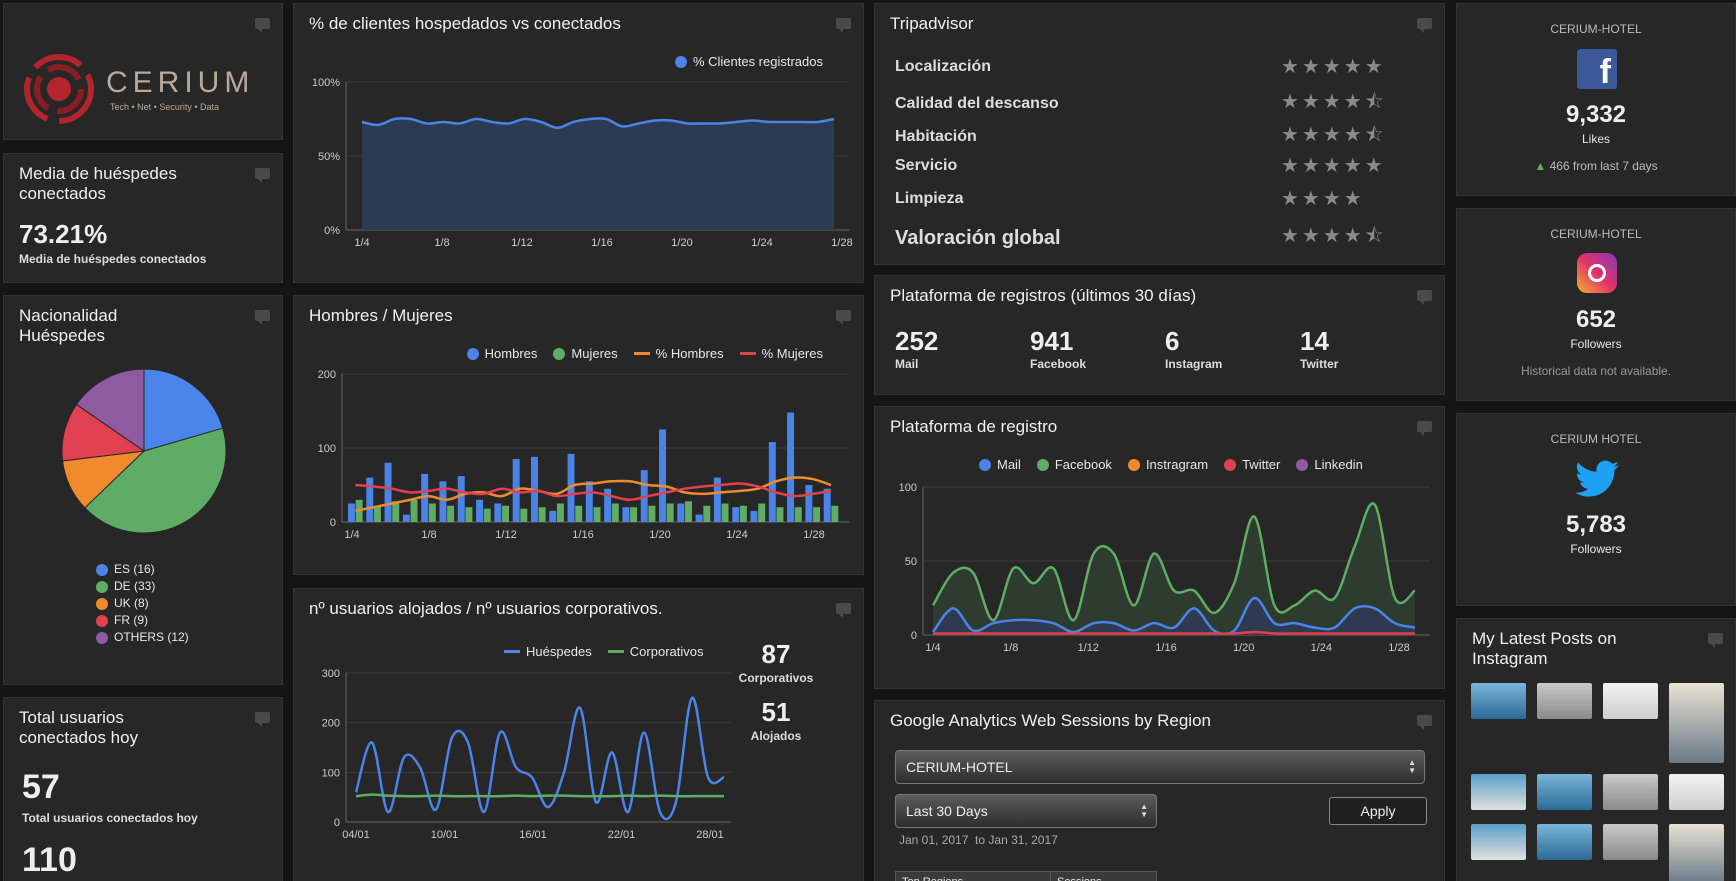 The width and height of the screenshot is (1736, 881). Describe the element at coordinates (98, 183) in the screenshot. I see `media-title: Media de huéspedes conectados` at that location.